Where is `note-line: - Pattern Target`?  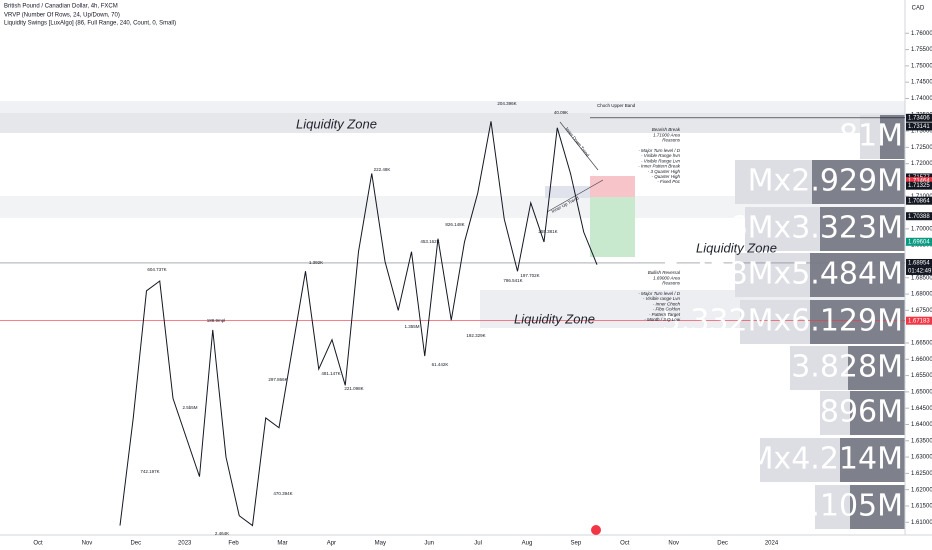 note-line: - Pattern Target is located at coordinates (665, 314).